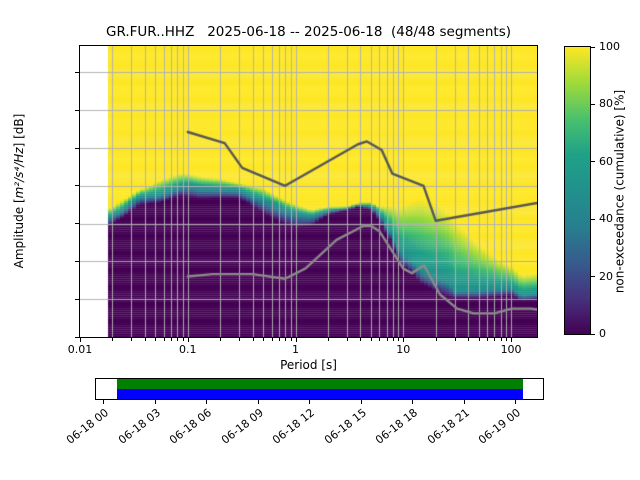  Describe the element at coordinates (296, 349) in the screenshot. I see `x-tick-label: 1` at that location.